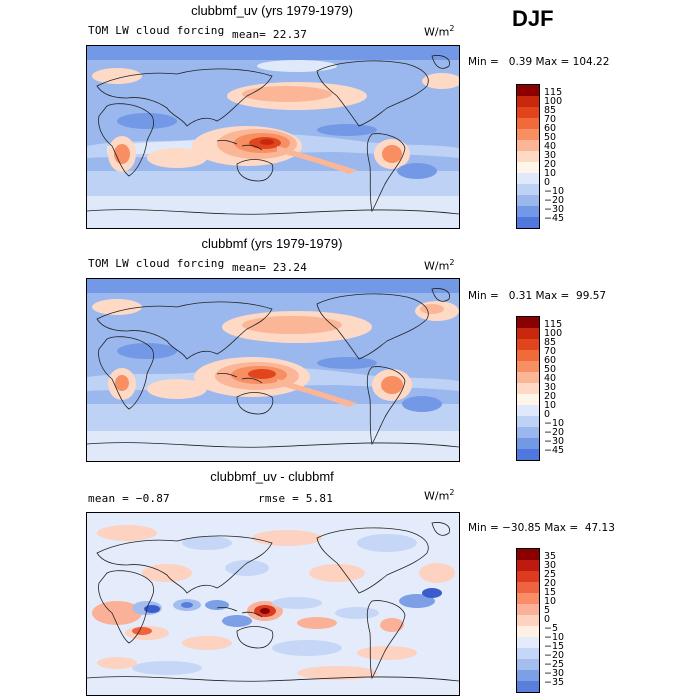 The height and width of the screenshot is (700, 700). I want to click on panel-2-minmax: Min = 0.31 Max = 99.57, so click(537, 296).